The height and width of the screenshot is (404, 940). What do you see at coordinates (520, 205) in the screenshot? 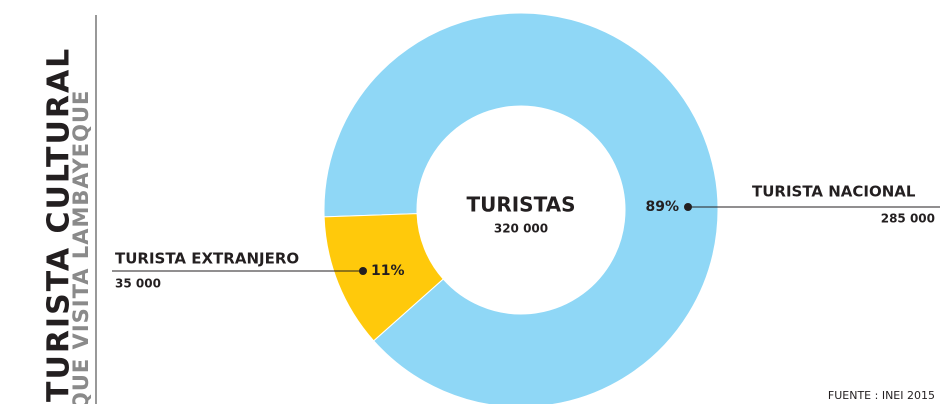
I see `center-label: TURISTAS` at bounding box center [520, 205].